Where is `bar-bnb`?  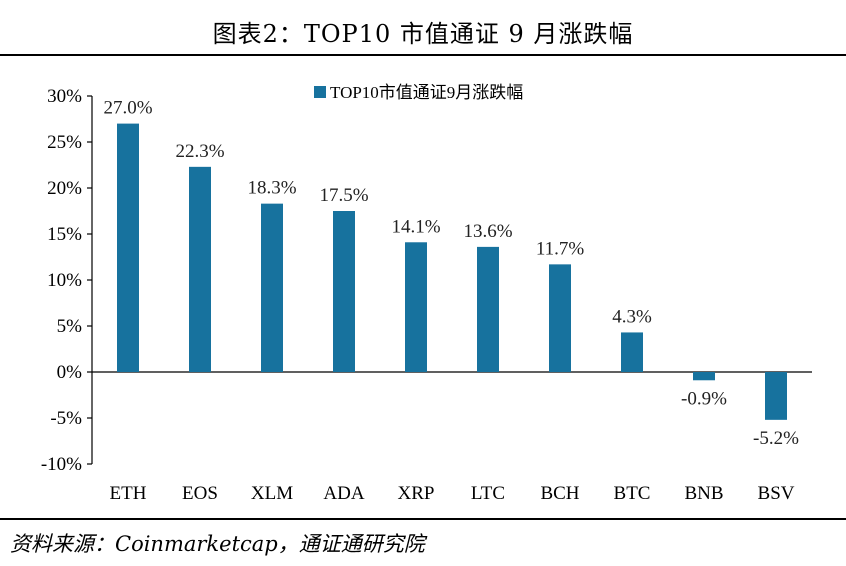
bar-bnb is located at coordinates (704, 376).